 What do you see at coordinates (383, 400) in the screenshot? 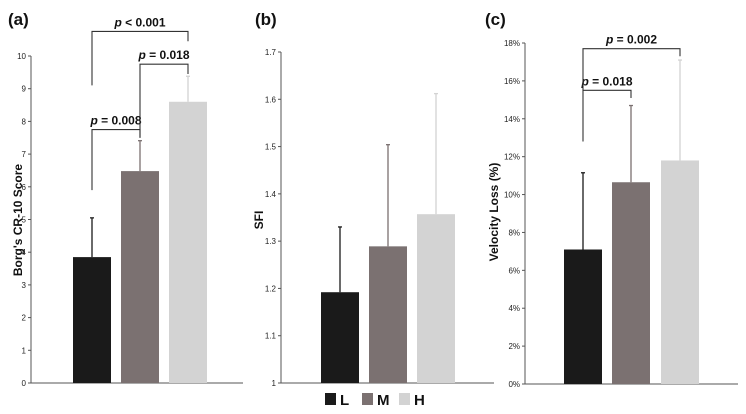
I see `legend-label-M: M` at bounding box center [383, 400].